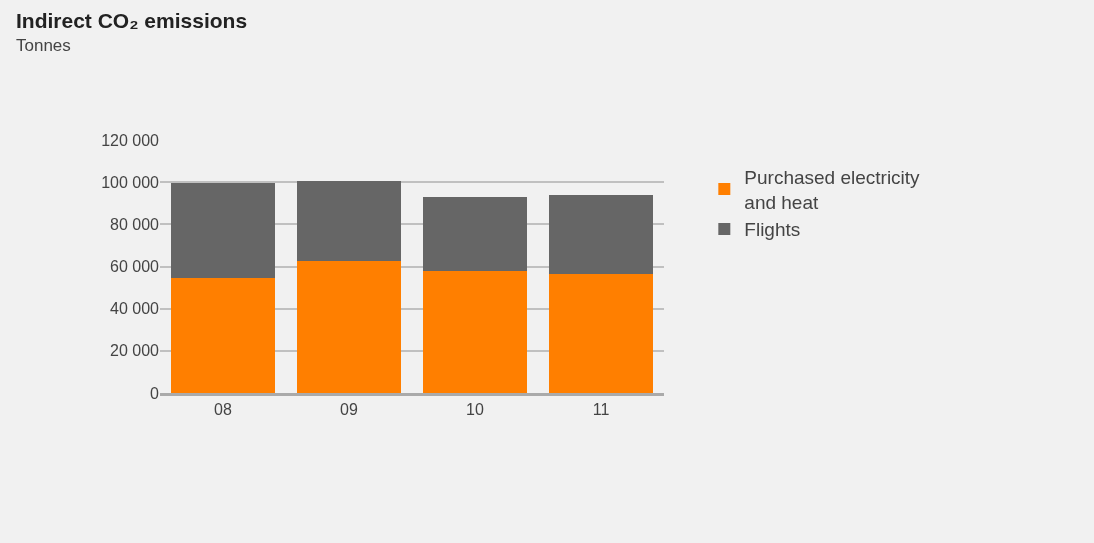 Image resolution: width=1094 pixels, height=543 pixels. I want to click on x-tick-label: 11, so click(601, 410).